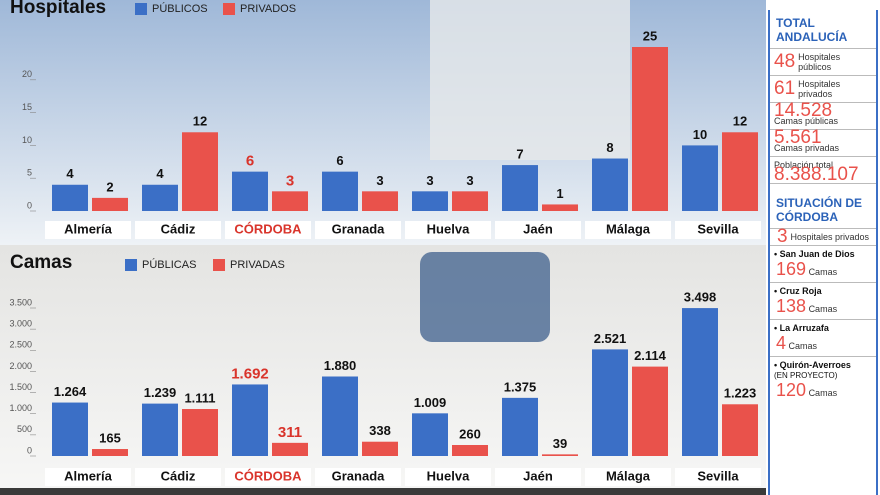 Image resolution: width=880 pixels, height=495 pixels. What do you see at coordinates (268, 9) in the screenshot?
I see `legend-label: PRIVADOS` at bounding box center [268, 9].